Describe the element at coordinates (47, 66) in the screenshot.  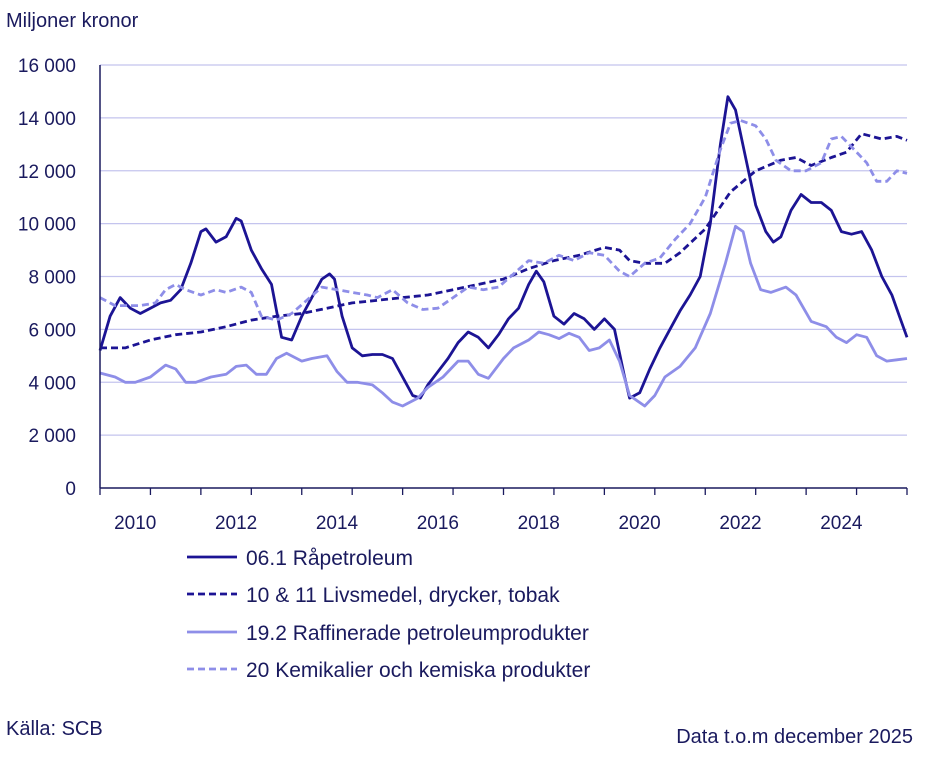
I see `y-tick-label: 16 000` at that location.